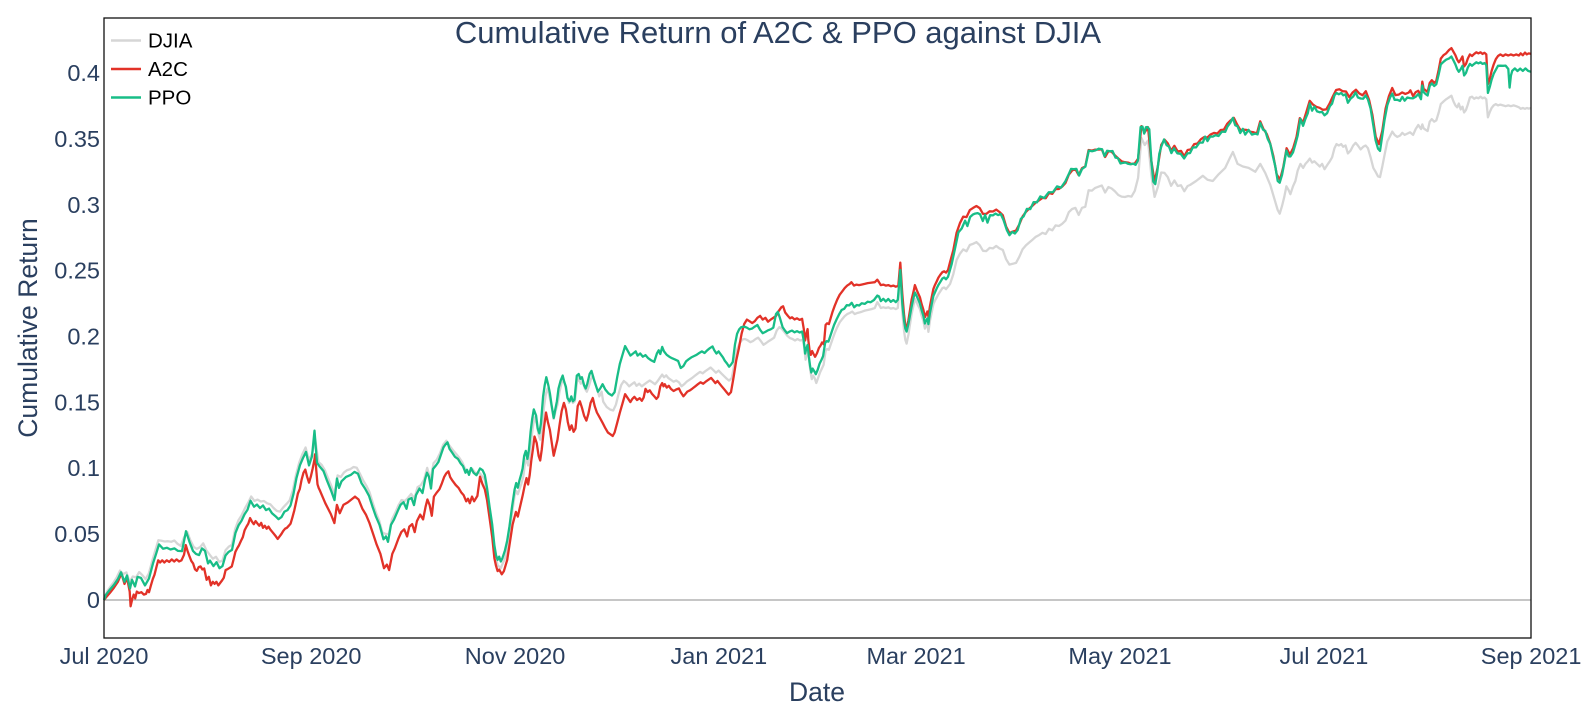  I want to click on svg-text: 0, so click(93, 600).